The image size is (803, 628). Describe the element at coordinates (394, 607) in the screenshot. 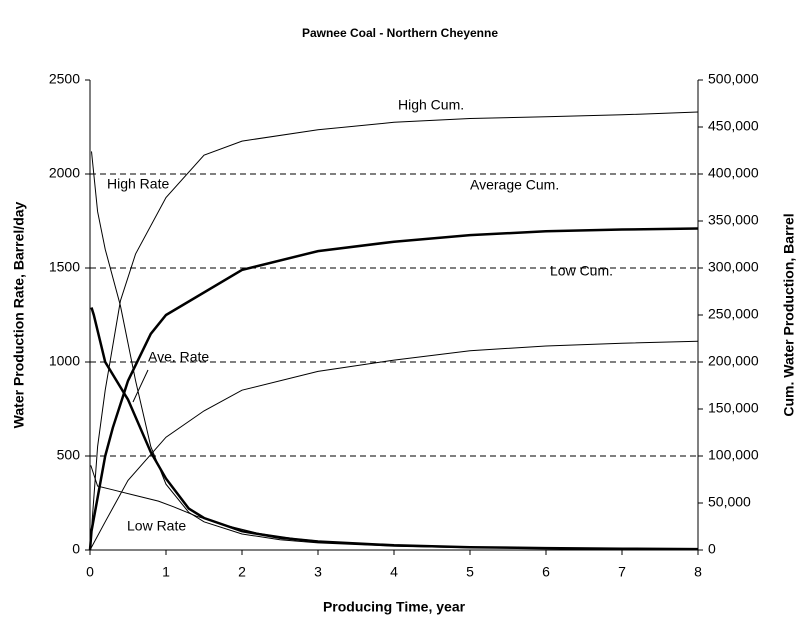

I see `x-axis-label: Producing Time, year` at that location.